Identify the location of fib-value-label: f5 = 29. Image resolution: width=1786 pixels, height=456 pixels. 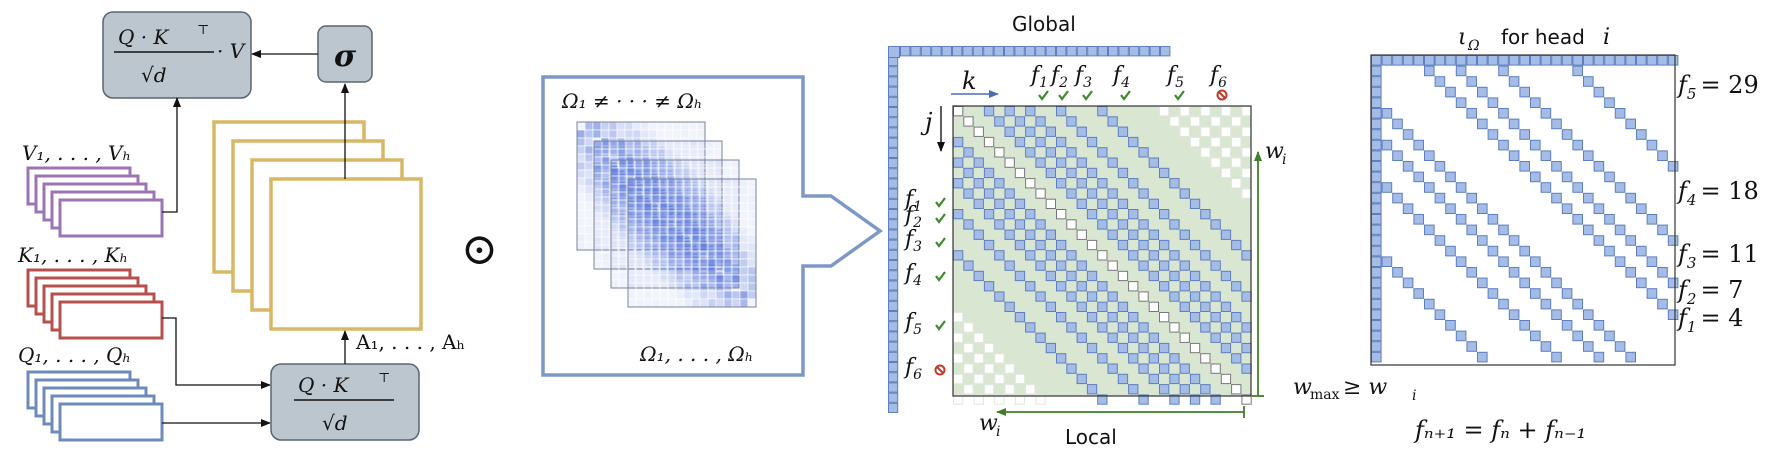
(1717, 87).